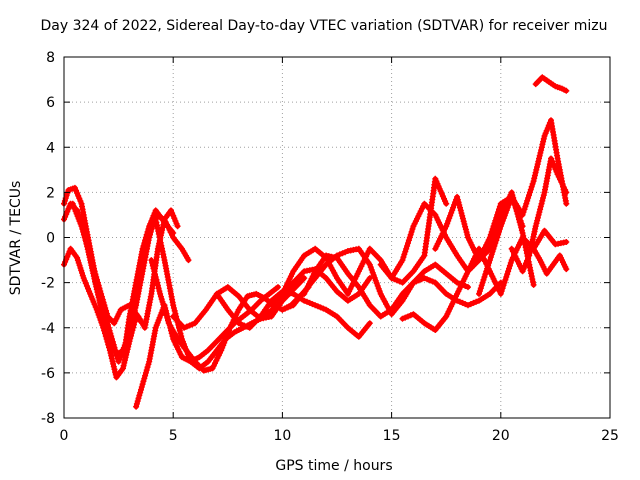 This screenshot has width=640, height=480. I want to click on y-tick-label: 4, so click(50, 148).